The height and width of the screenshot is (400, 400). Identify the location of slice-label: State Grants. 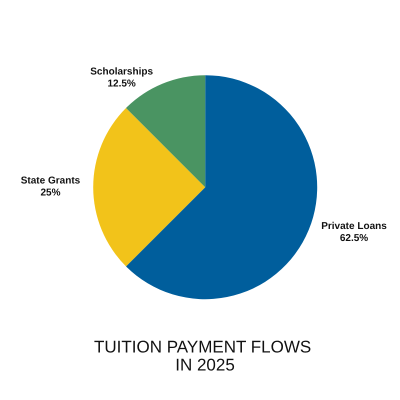
(50, 181).